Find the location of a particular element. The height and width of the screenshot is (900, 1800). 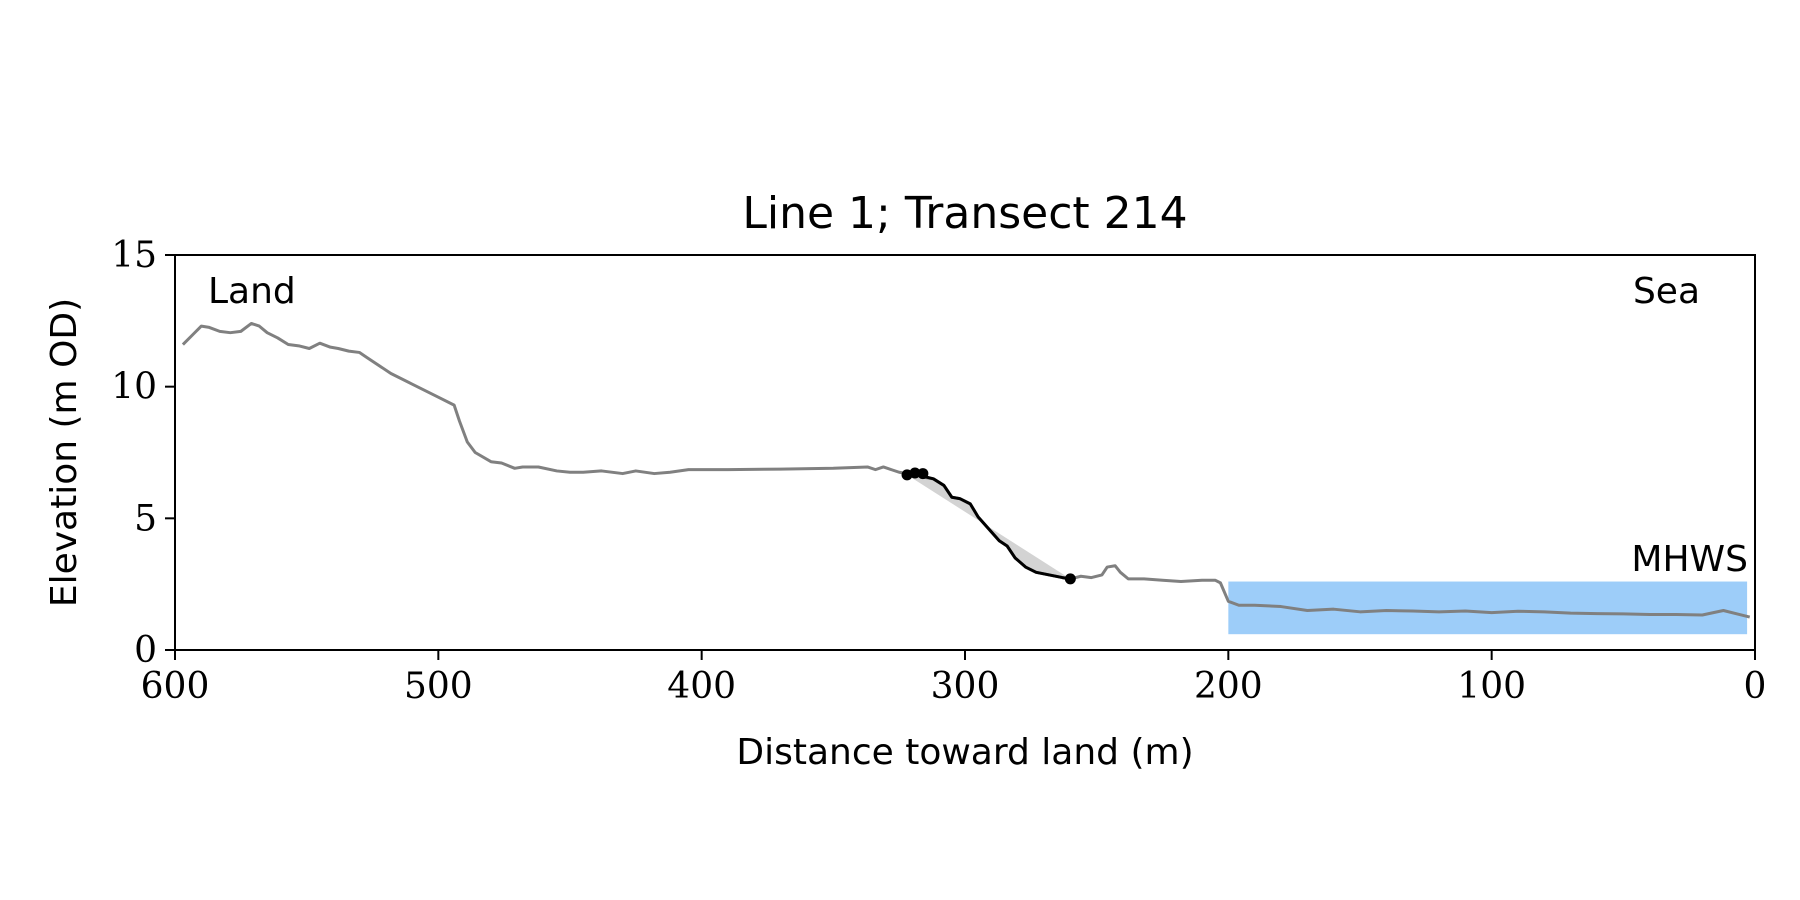

x-axis: 600 500 400 300 200 100 0 is located at coordinates (954, 678).